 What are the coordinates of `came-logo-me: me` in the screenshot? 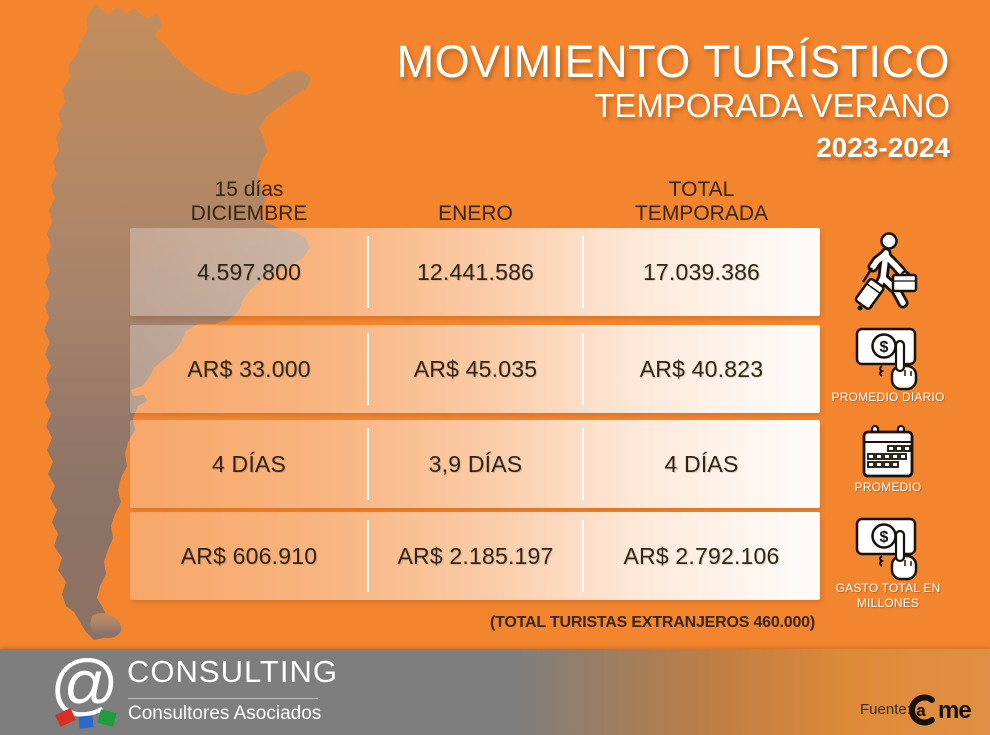 It's located at (954, 710).